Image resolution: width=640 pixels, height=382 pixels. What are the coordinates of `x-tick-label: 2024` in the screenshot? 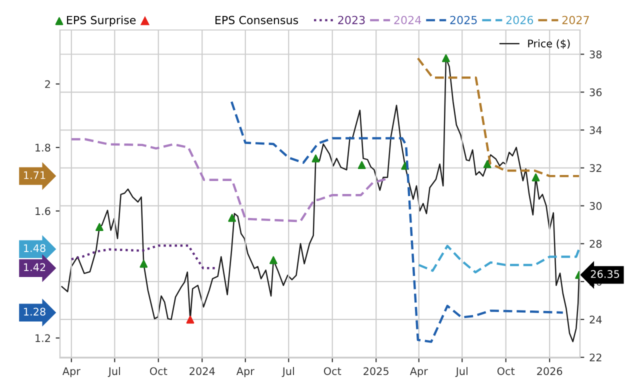 It's located at (202, 371).